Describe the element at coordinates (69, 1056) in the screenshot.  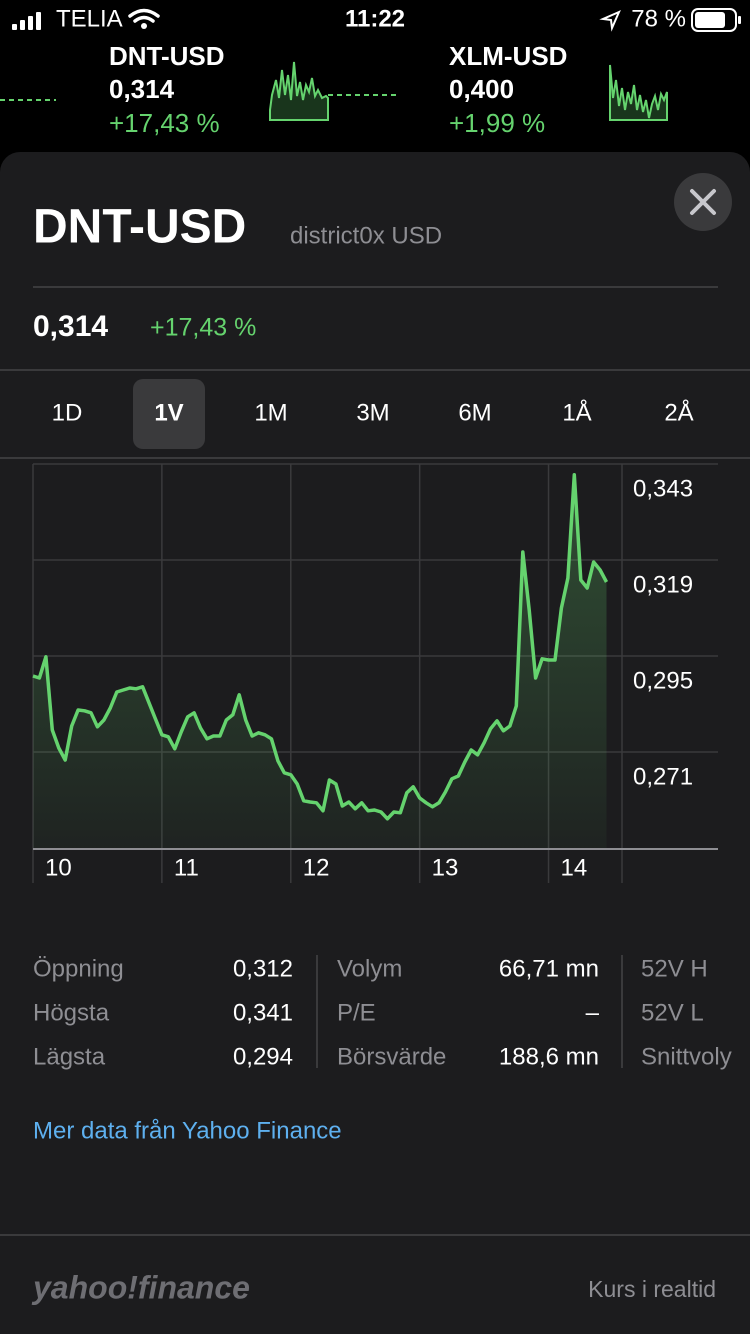
I see `stat-label: Lägsta` at that location.